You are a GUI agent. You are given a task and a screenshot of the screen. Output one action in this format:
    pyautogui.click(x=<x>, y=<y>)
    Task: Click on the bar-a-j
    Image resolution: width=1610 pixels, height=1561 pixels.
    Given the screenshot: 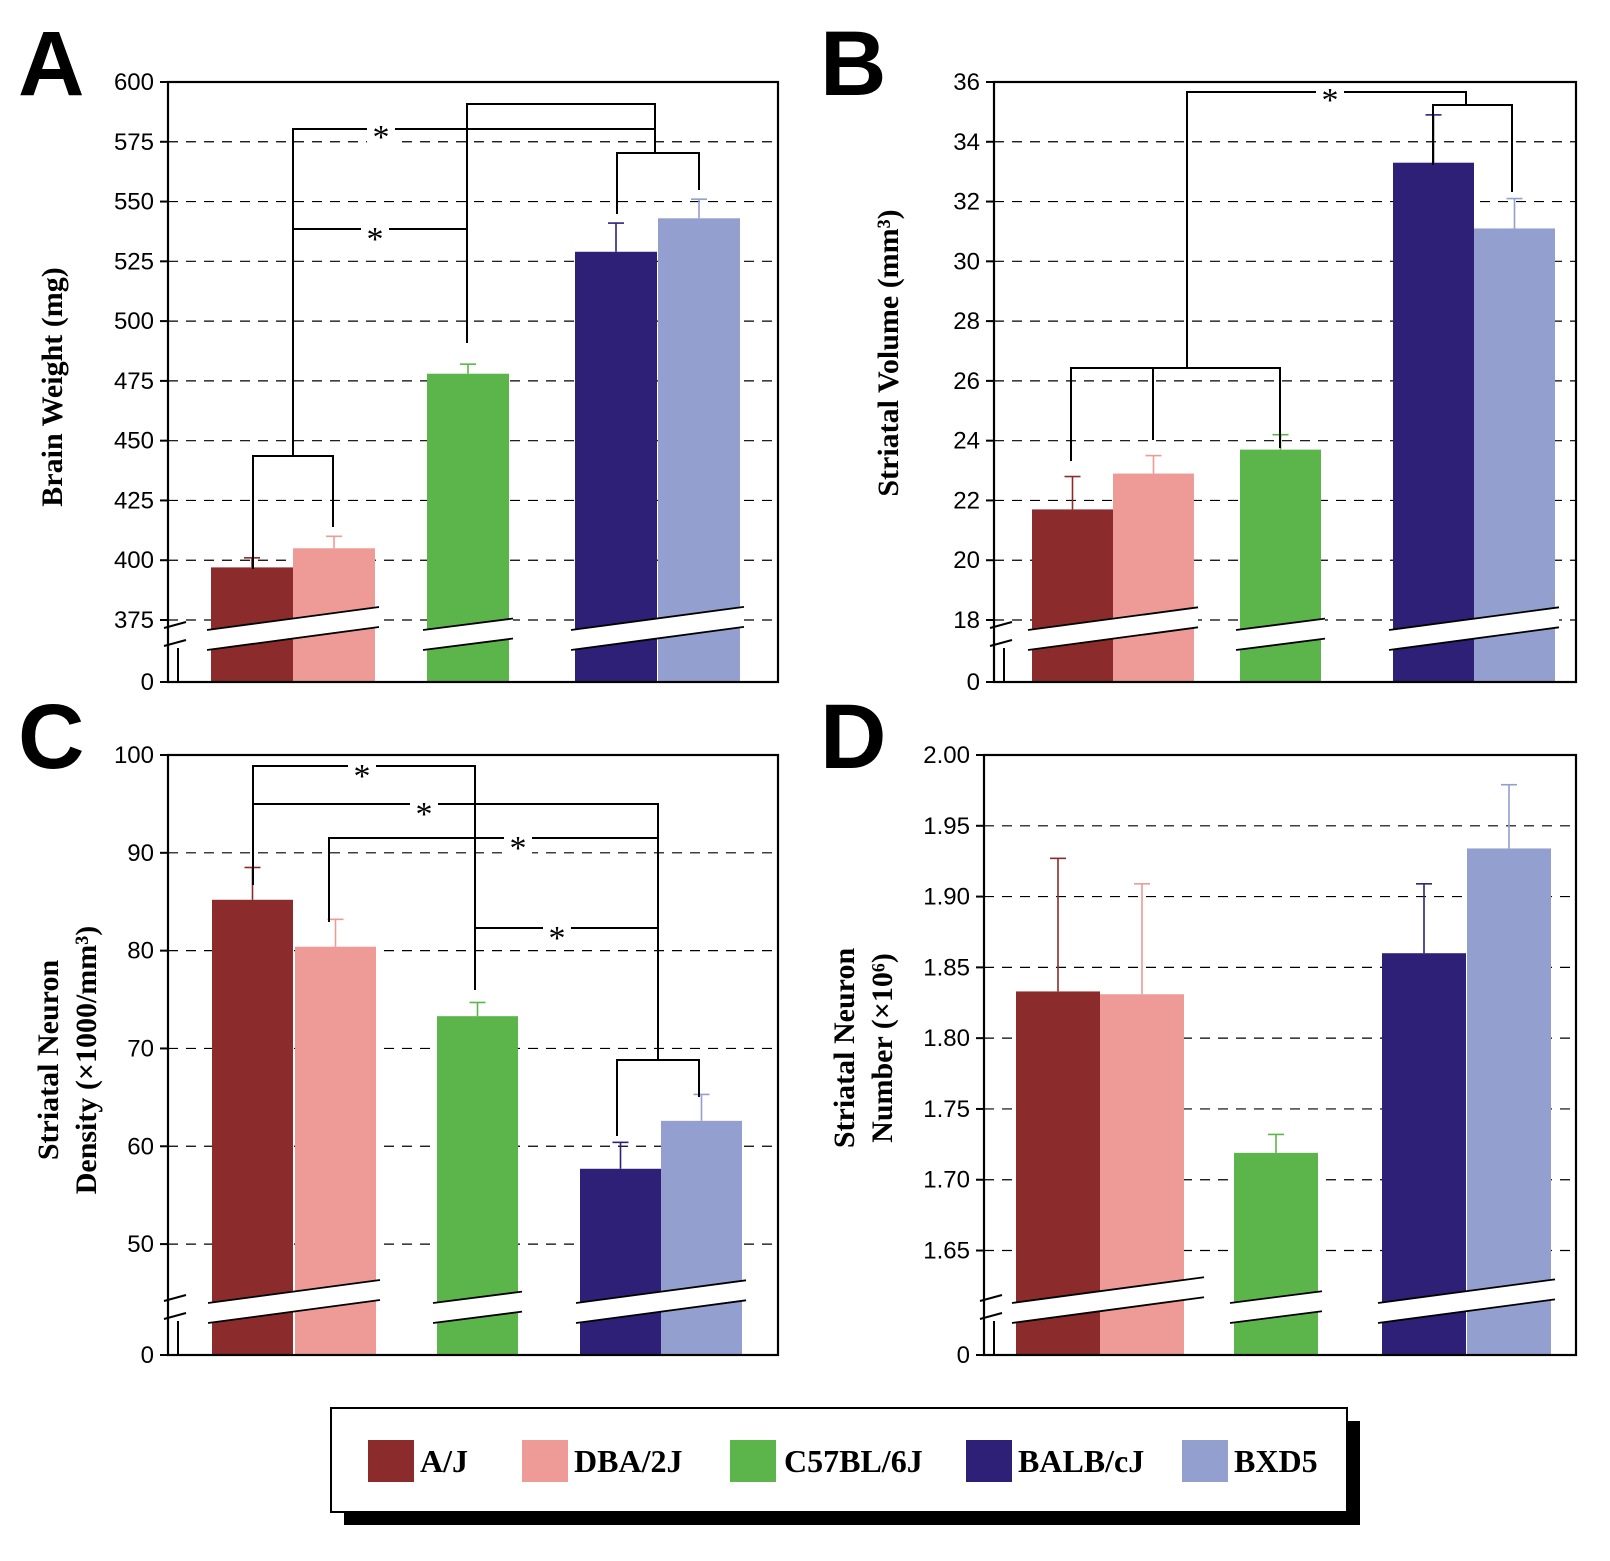 What is the action you would take?
    pyautogui.click(x=1072, y=595)
    